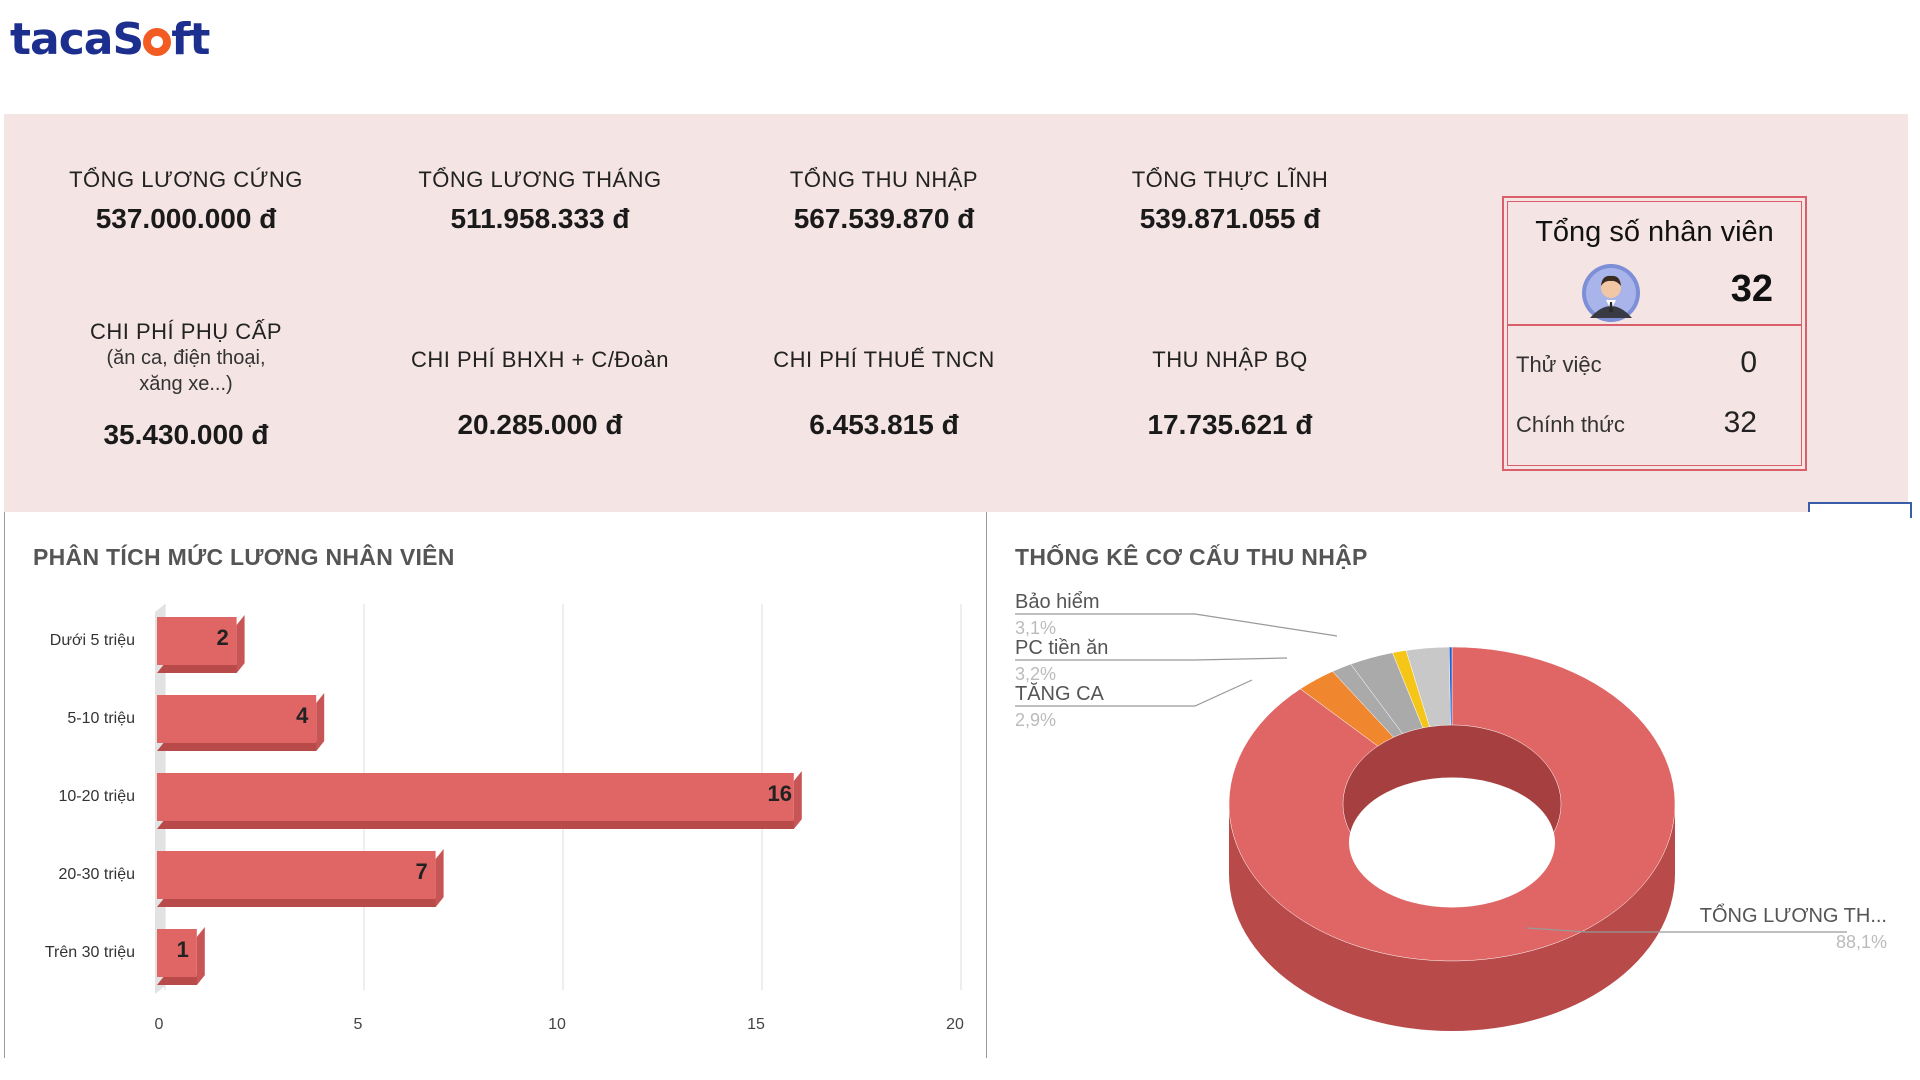 The width and height of the screenshot is (1920, 1080). I want to click on kpi-label: CHI PHÍ THUẾ TNCN, so click(884, 359).